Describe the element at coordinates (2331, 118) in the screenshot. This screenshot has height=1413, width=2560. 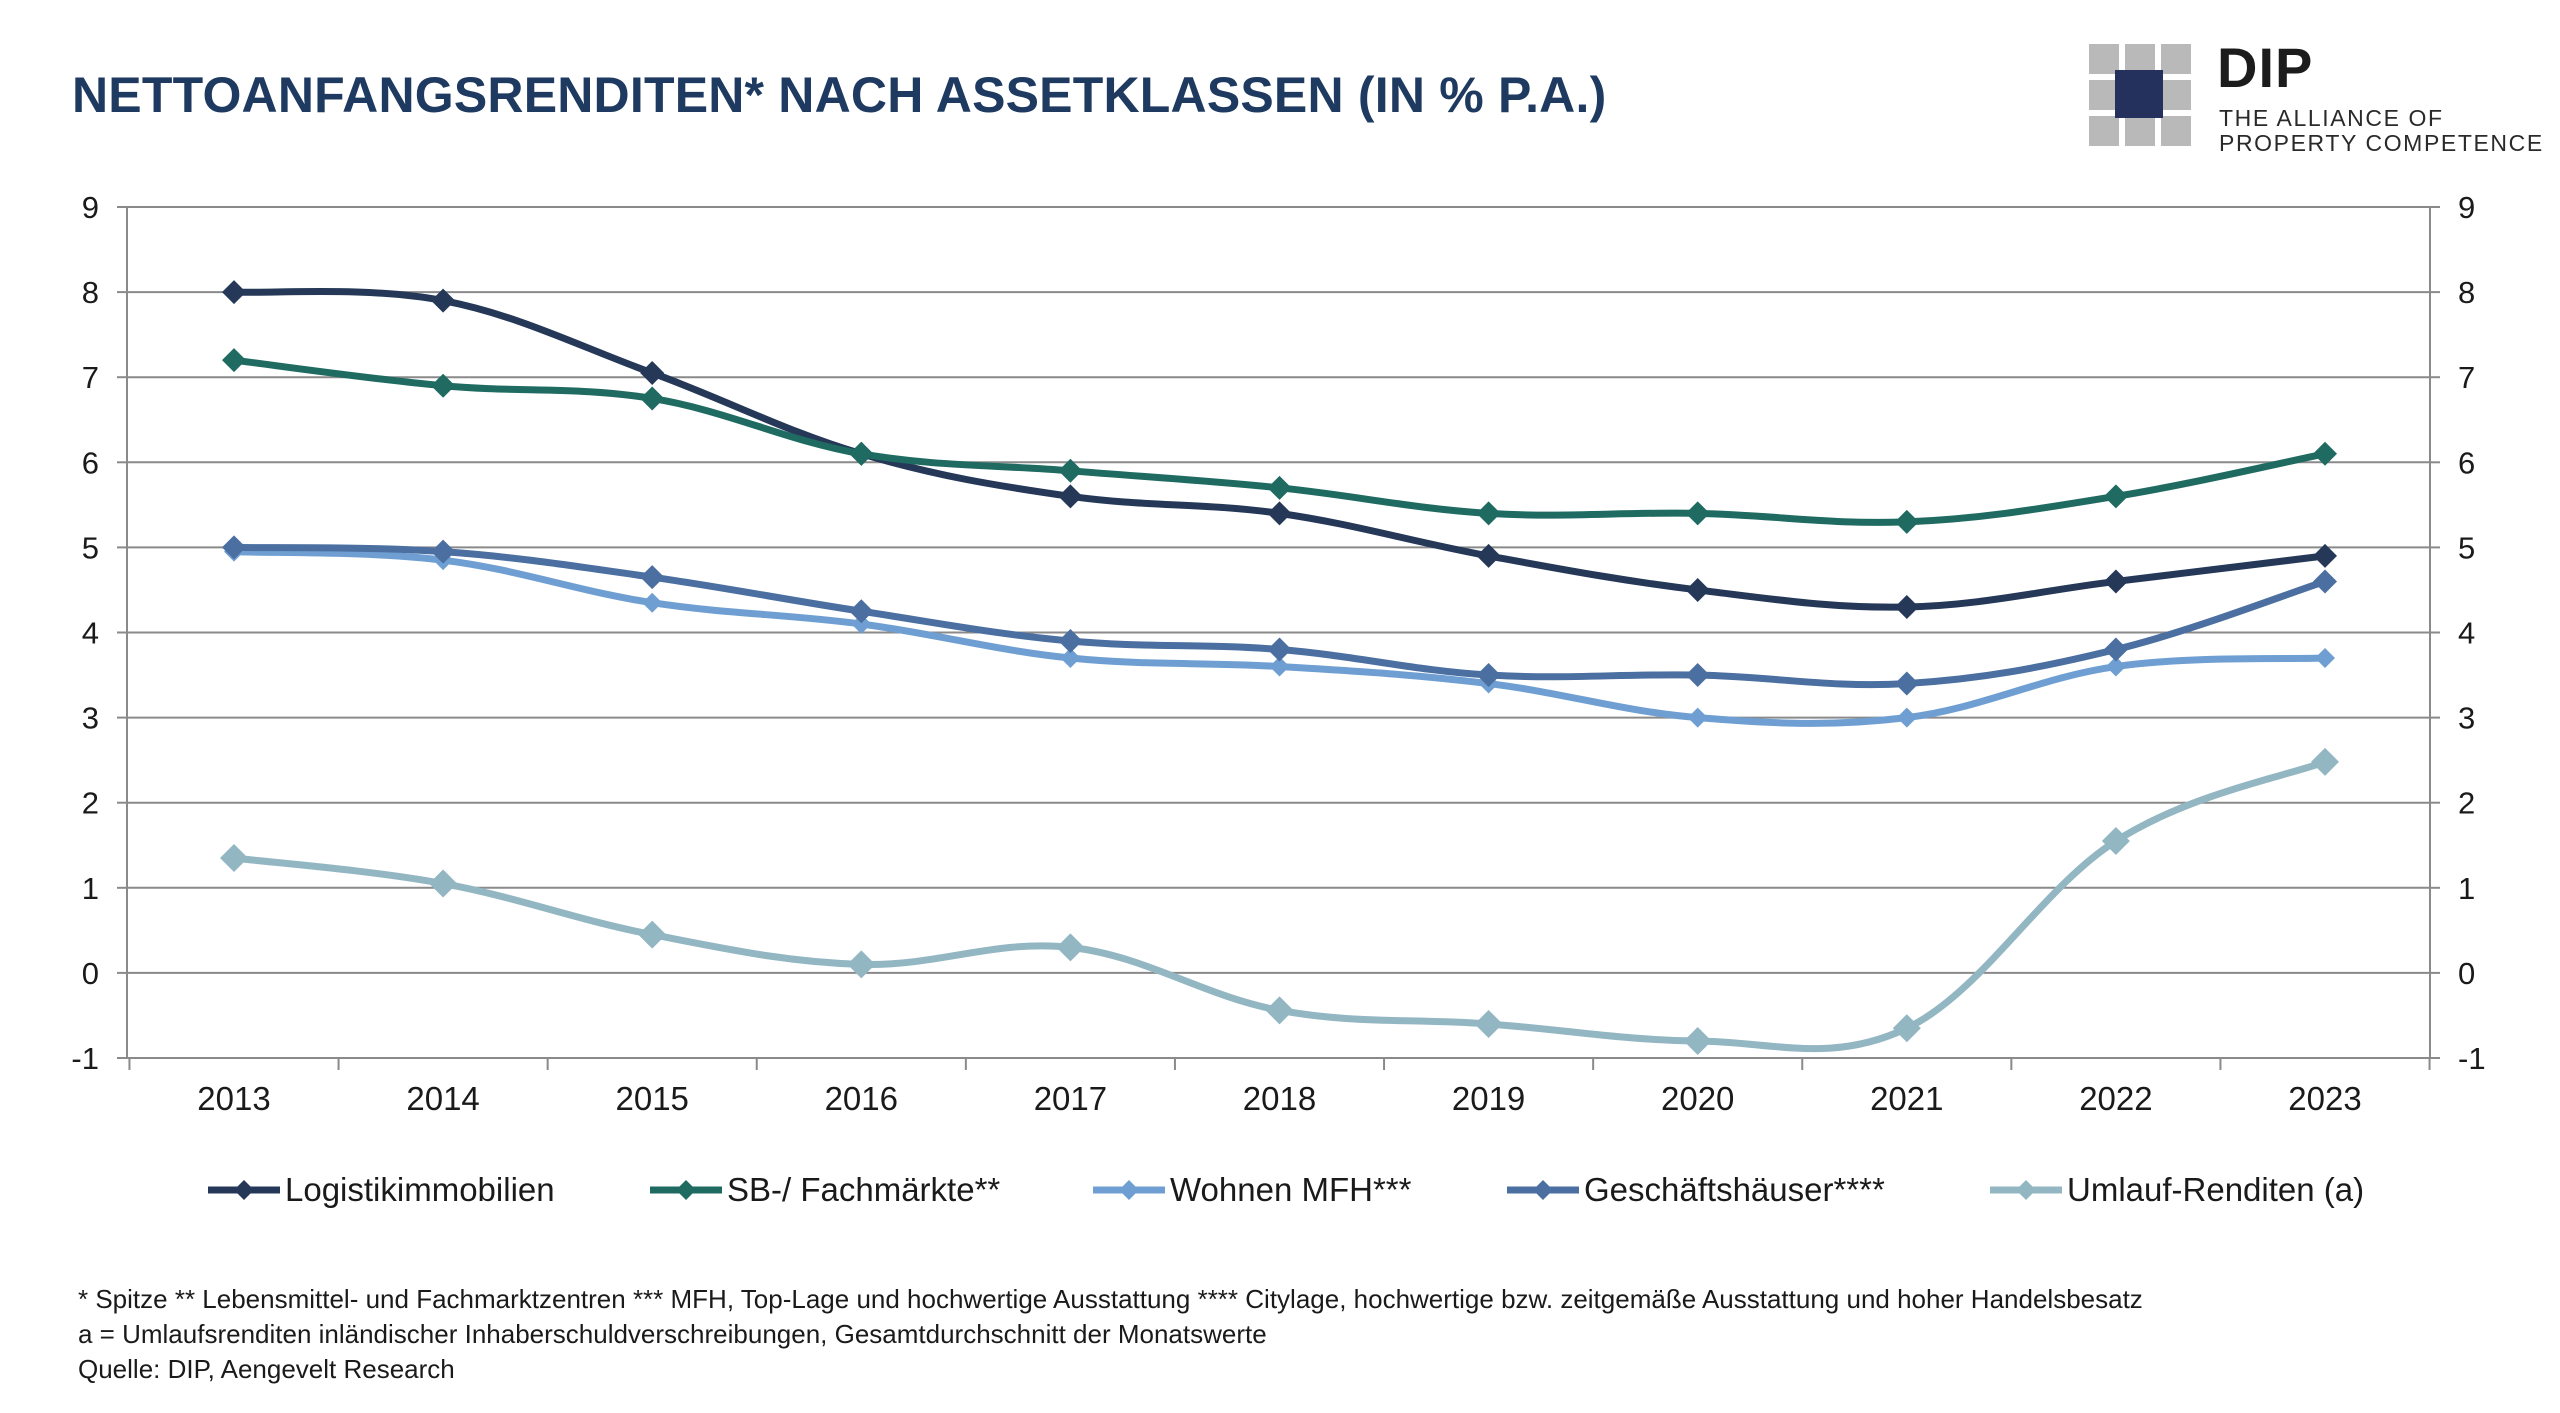
I see `logo-tagline-line1: THE ALLIANCE OF` at that location.